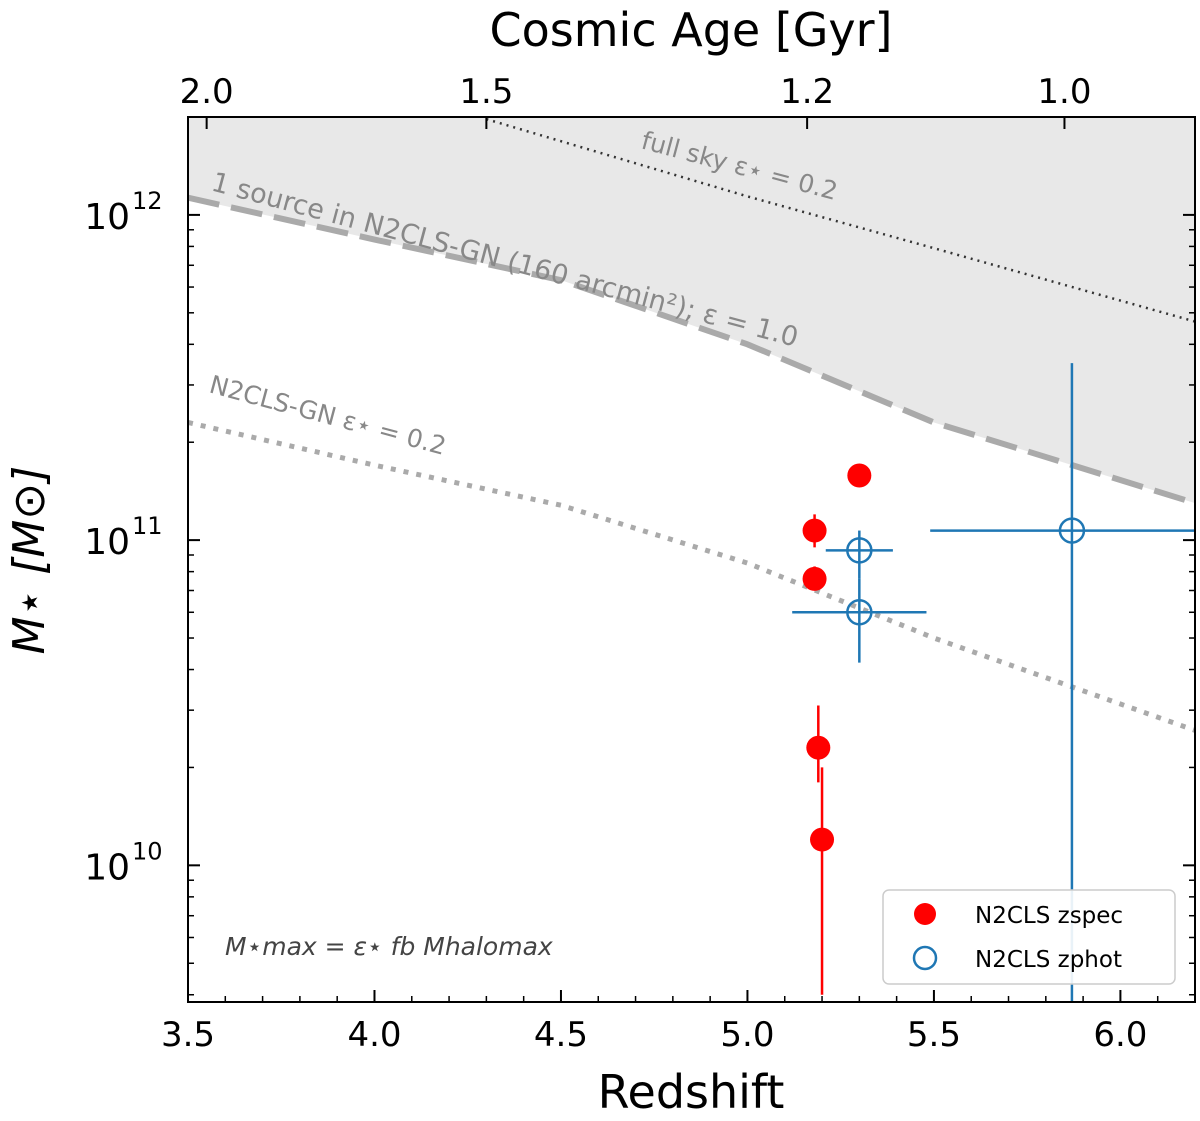 The image size is (1200, 1121). Describe the element at coordinates (374, 1035) in the screenshot. I see `x-tick-label: 4.0` at that location.